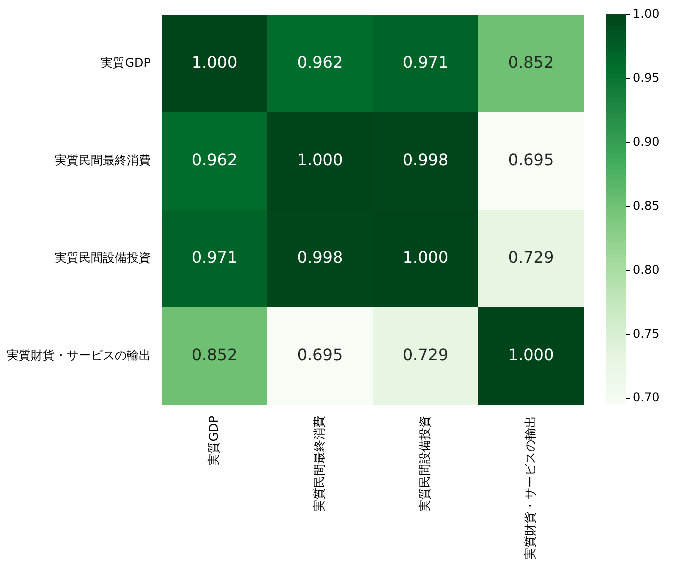 Image resolution: width=676 pixels, height=571 pixels. Describe the element at coordinates (319, 464) in the screenshot. I see `x-tick-label: 実質民間最終消費` at that location.